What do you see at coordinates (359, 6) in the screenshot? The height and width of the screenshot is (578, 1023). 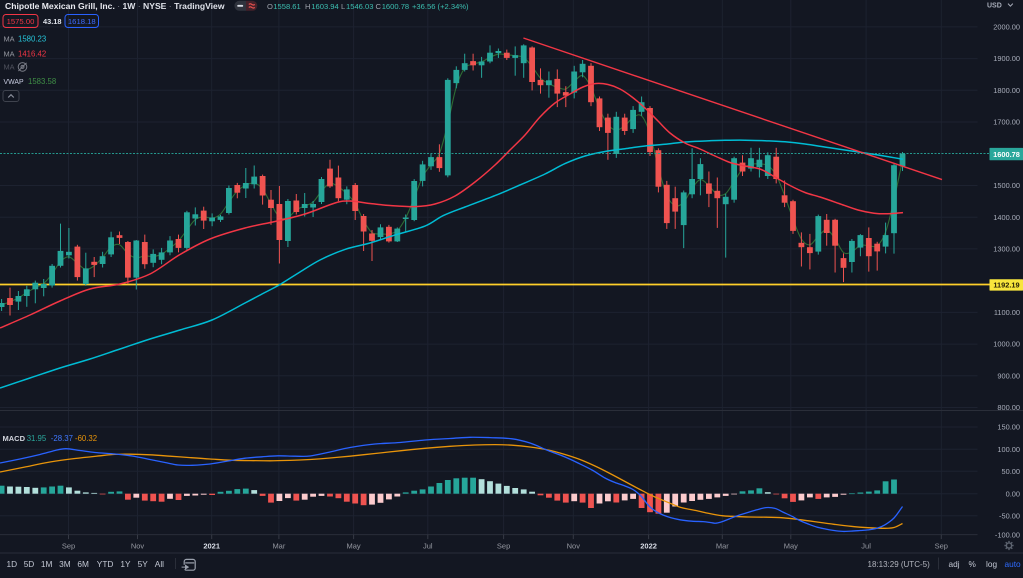 I see `svg-text: 1546.03` at bounding box center [359, 6].